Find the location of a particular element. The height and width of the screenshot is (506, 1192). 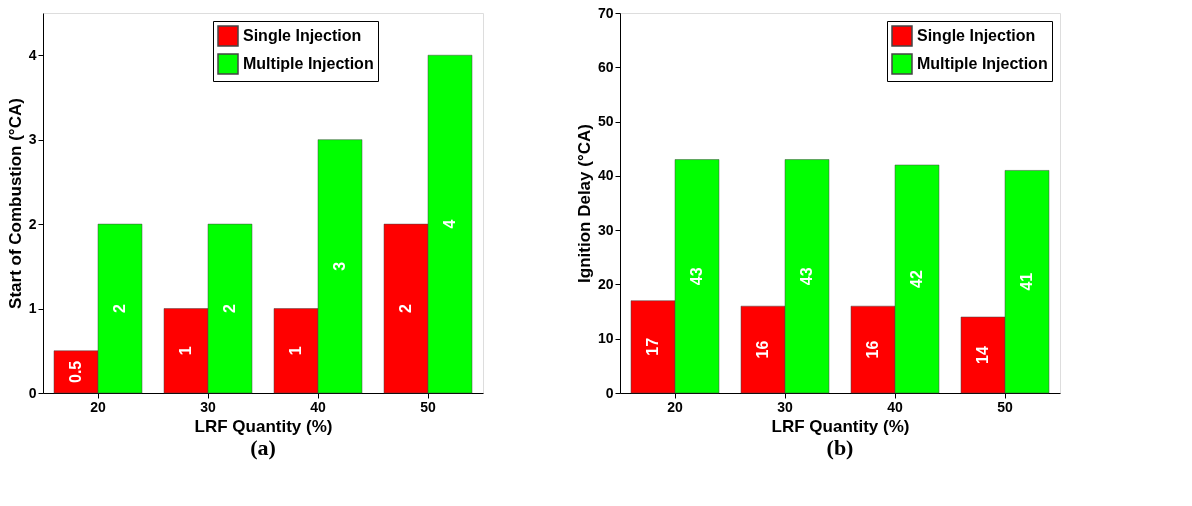

data-label: 41 is located at coordinates (1026, 281).